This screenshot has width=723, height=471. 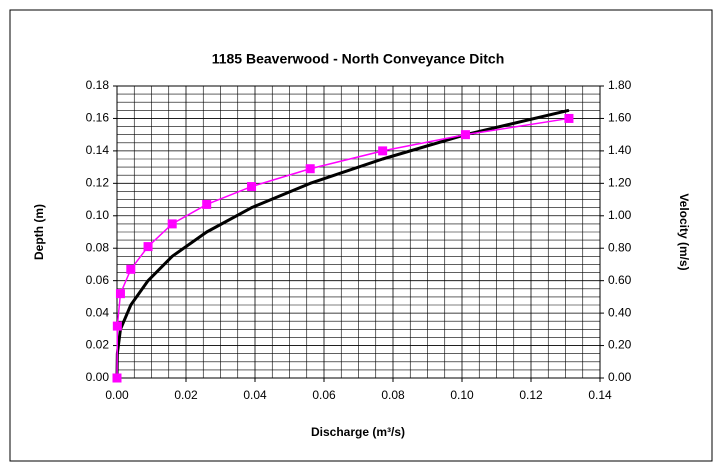 What do you see at coordinates (255, 395) in the screenshot?
I see `x-tick-label: 0.04` at bounding box center [255, 395].